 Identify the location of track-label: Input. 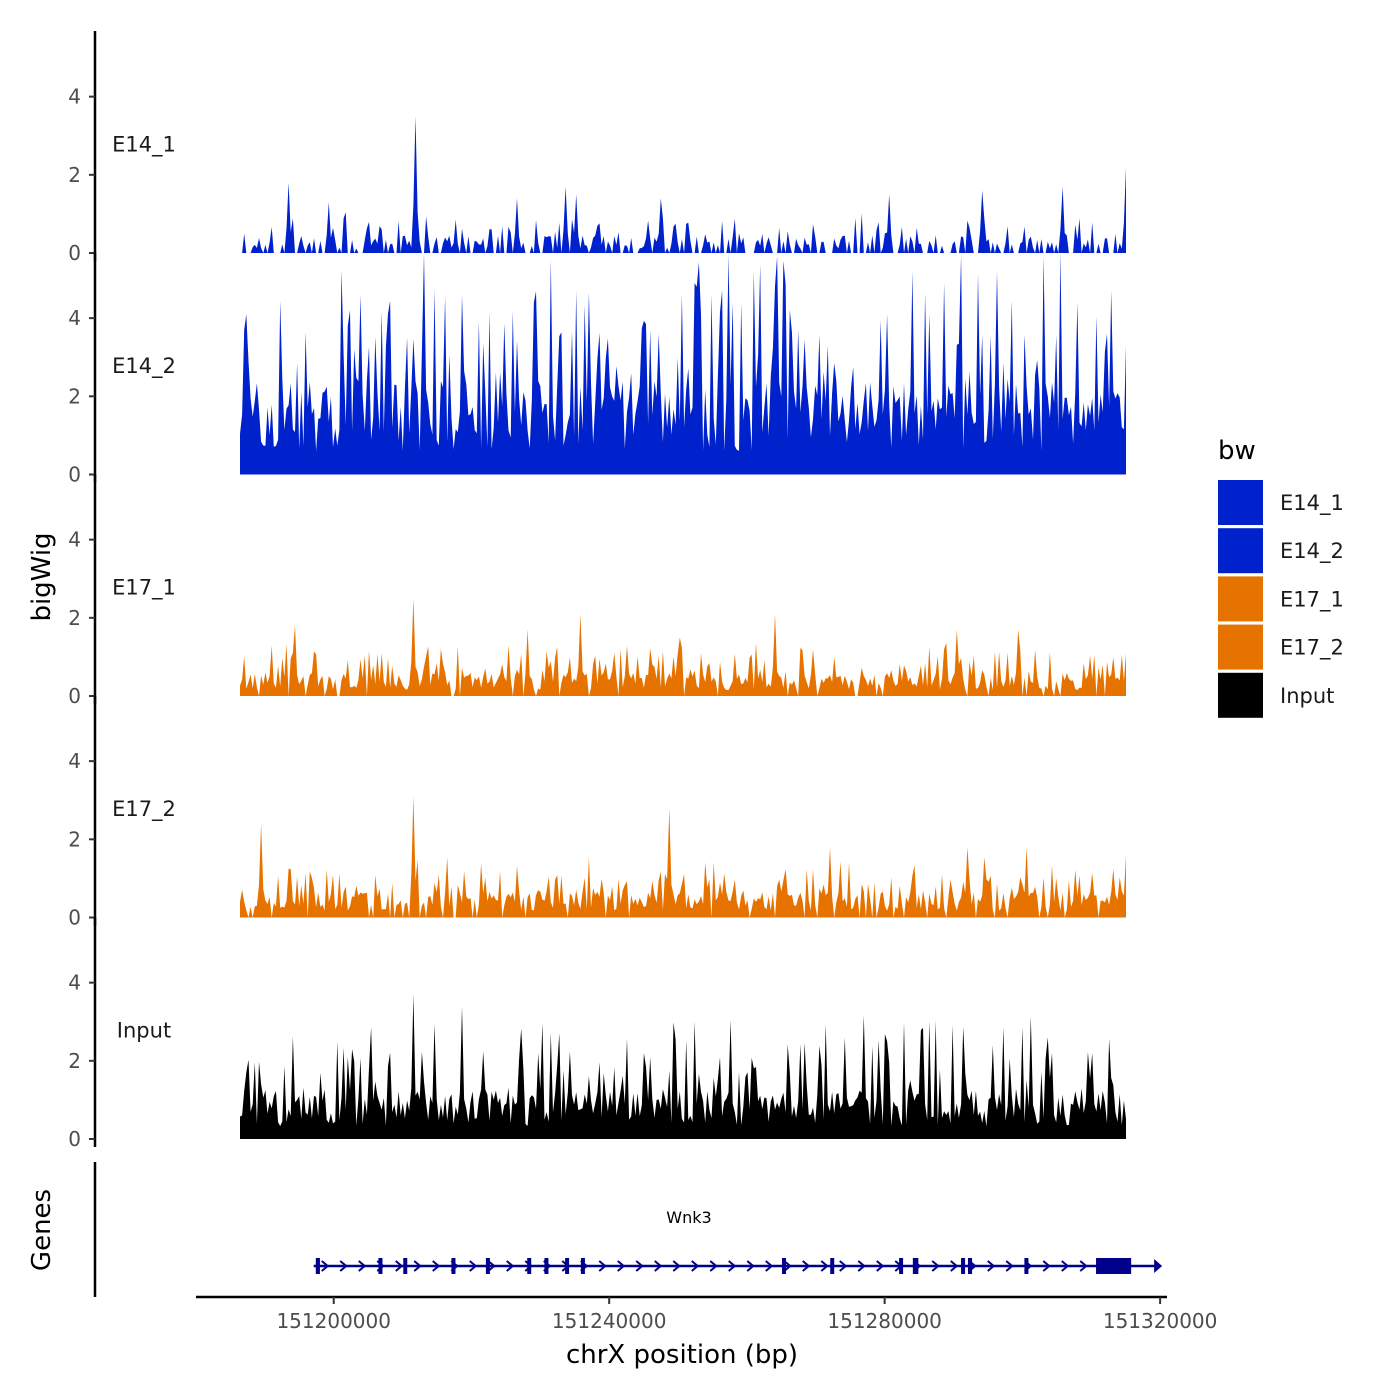
(144, 1030).